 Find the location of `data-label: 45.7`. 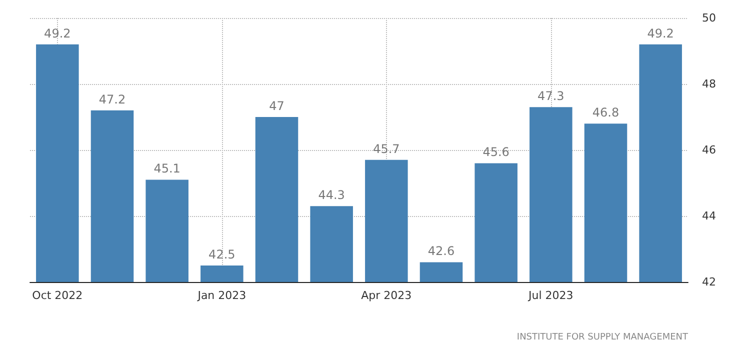

data-label: 45.7 is located at coordinates (386, 149).